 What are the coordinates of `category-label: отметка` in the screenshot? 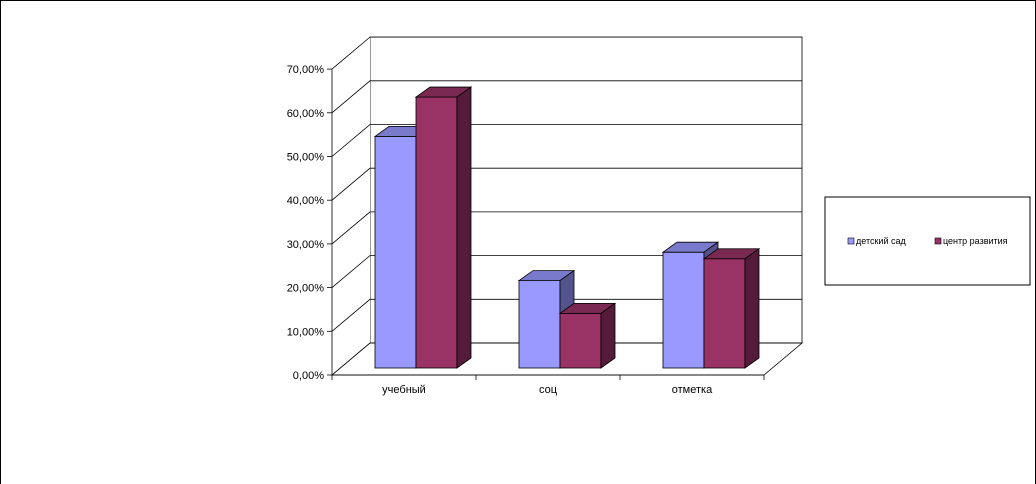 It's located at (692, 390).